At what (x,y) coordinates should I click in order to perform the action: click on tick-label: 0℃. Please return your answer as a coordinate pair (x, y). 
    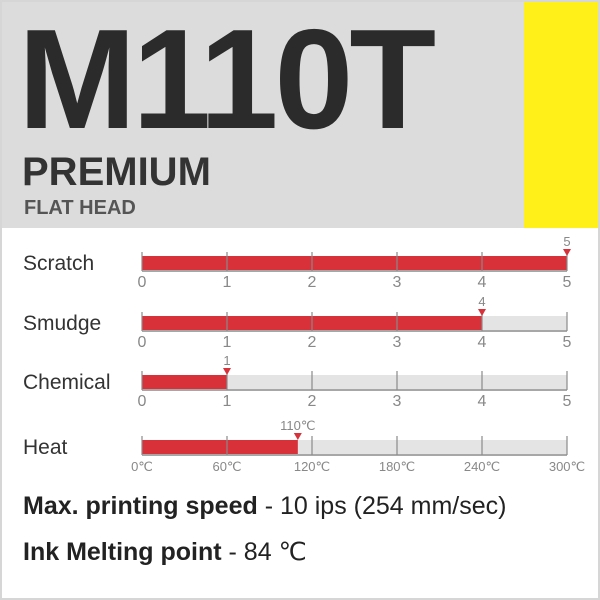
    Looking at the image, I should click on (142, 466).